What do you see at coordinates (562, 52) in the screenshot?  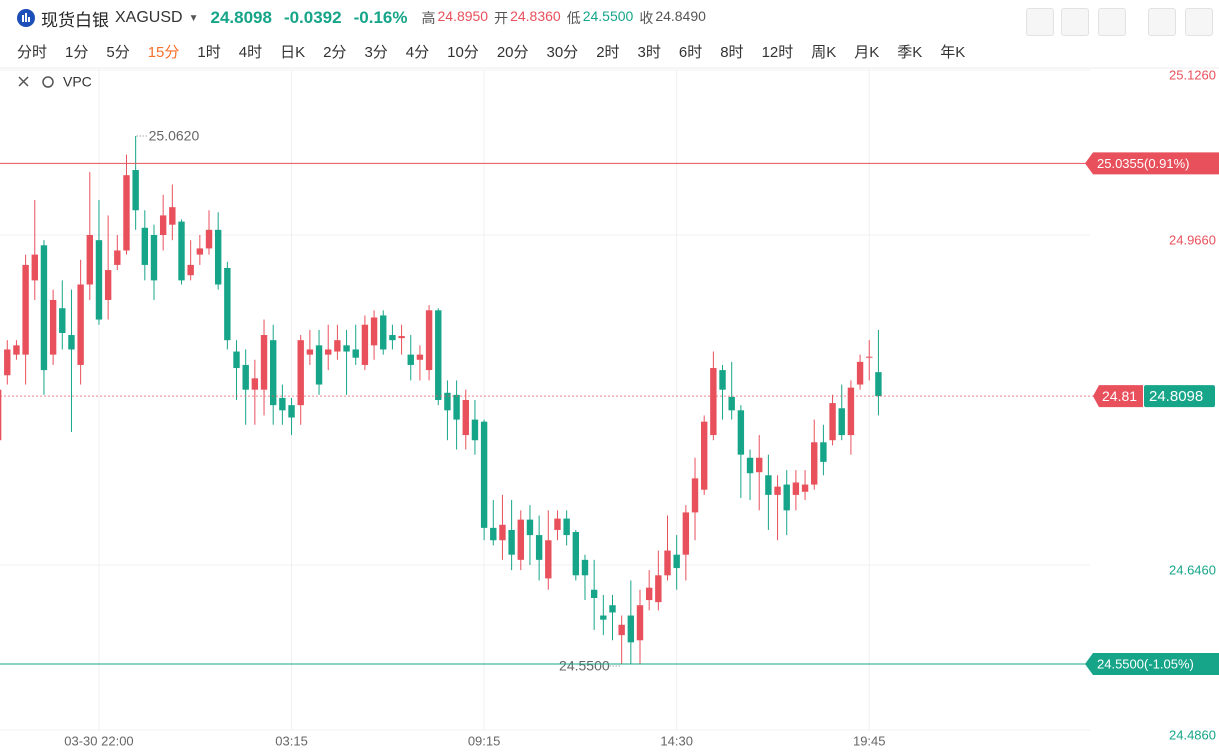 I see `timeframe-tab: 30分` at bounding box center [562, 52].